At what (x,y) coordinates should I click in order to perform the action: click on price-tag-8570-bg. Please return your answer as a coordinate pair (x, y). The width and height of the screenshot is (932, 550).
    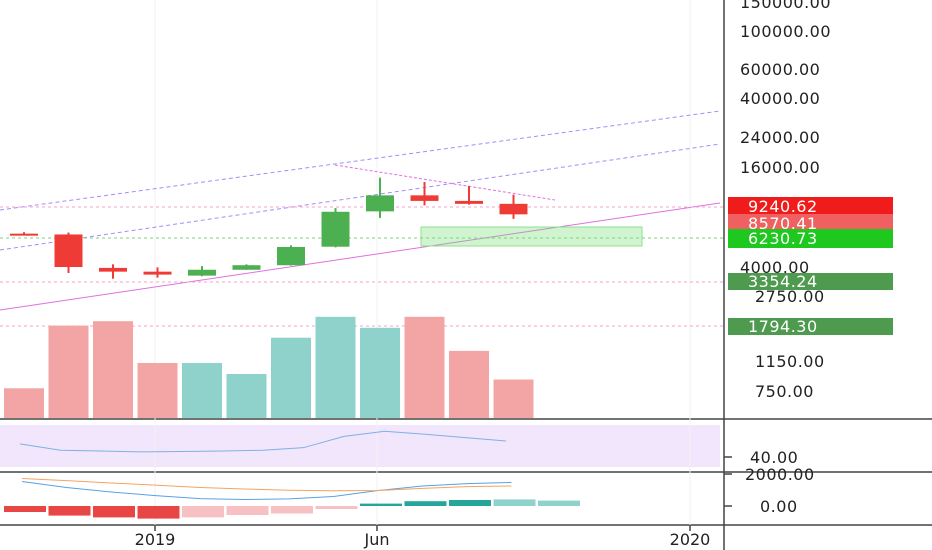
    Looking at the image, I should click on (810, 223).